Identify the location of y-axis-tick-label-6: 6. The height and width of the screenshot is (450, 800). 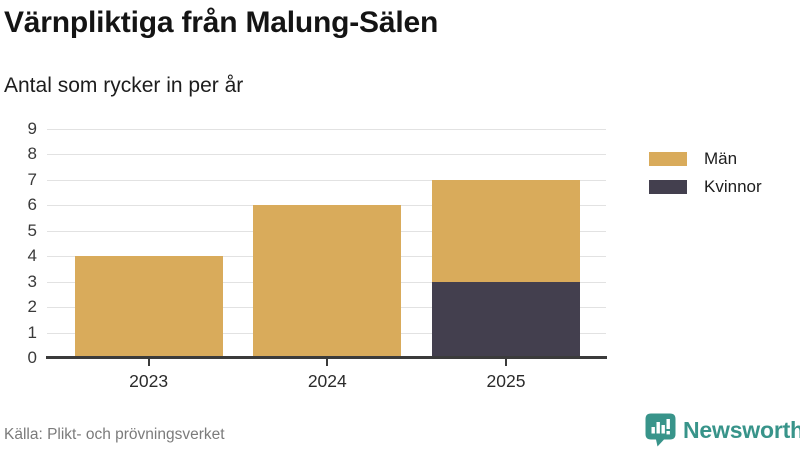
(32, 205).